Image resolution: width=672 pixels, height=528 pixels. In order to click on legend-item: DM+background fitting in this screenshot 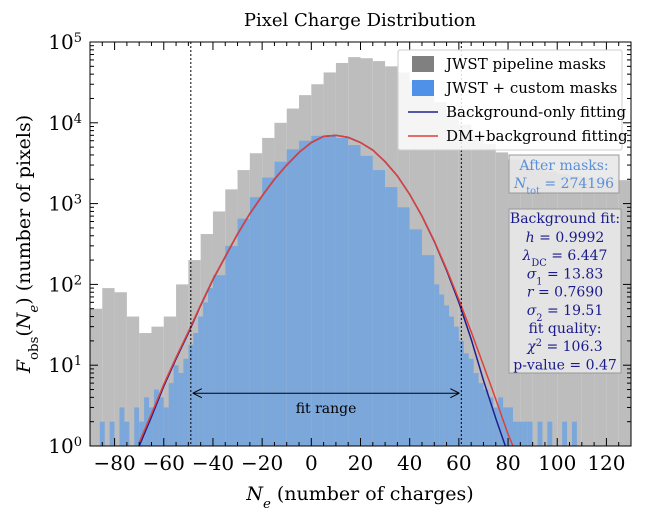, I will do `click(518, 136)`.